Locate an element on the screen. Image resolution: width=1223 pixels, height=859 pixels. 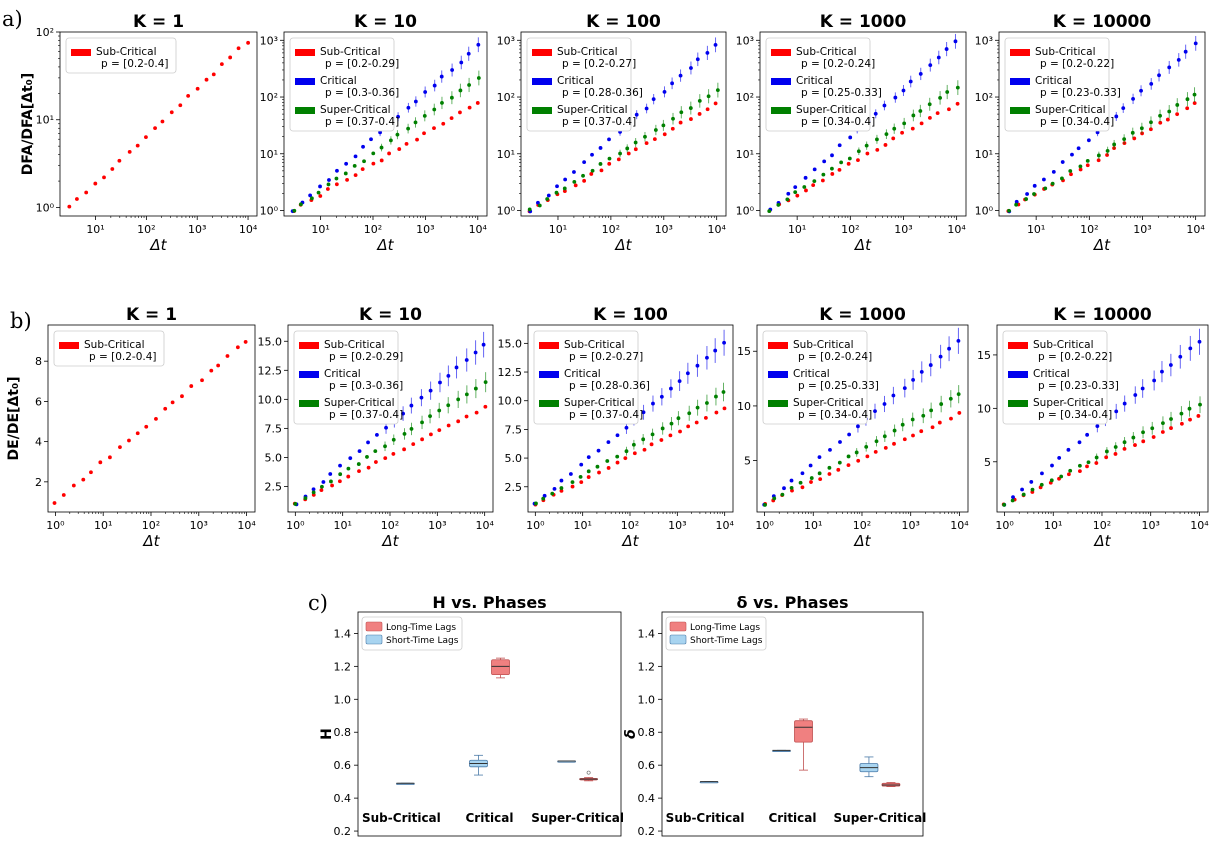
box-super-critical-short is located at coordinates (869, 767).